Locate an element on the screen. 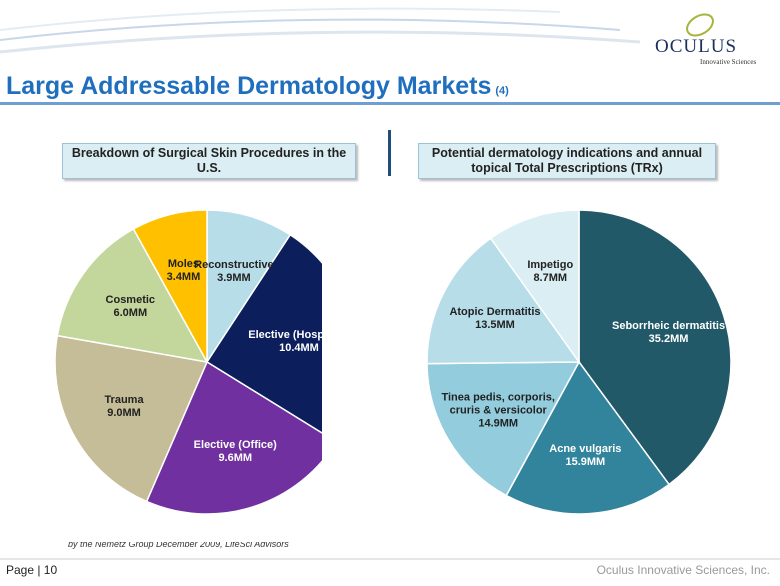 The height and width of the screenshot is (586, 780). title-text: Large Addressable Dermatology Markets is located at coordinates (249, 86).